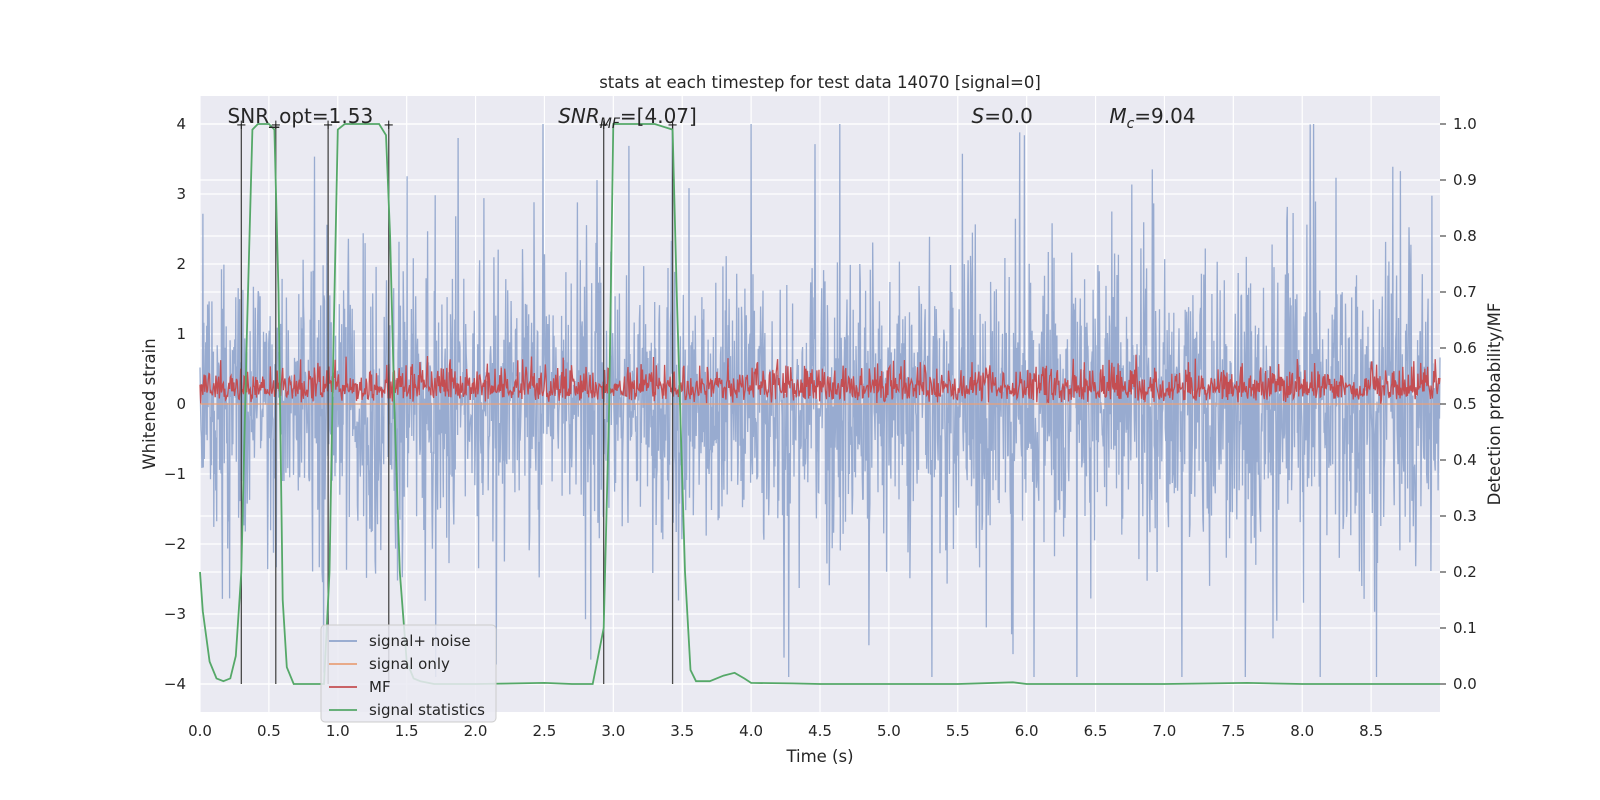  Describe the element at coordinates (1465, 516) in the screenshot. I see `right-tick-label: 0.3` at that location.